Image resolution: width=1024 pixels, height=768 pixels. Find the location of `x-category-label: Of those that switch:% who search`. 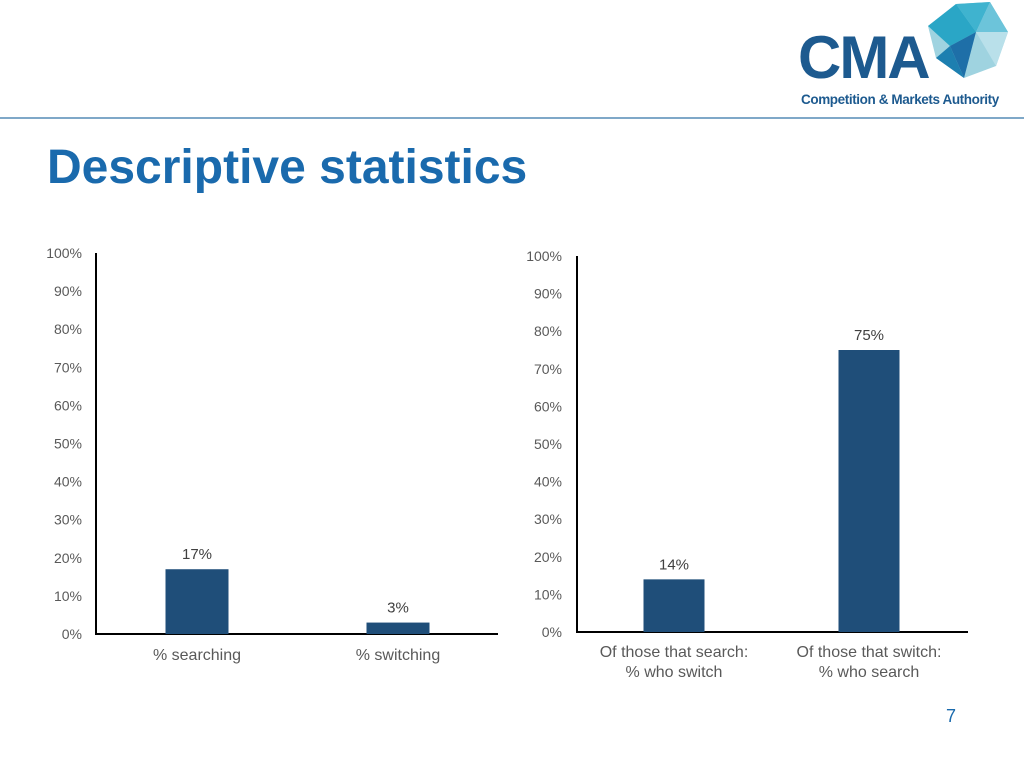

x-category-label: Of those that switch:% who search is located at coordinates (869, 662).